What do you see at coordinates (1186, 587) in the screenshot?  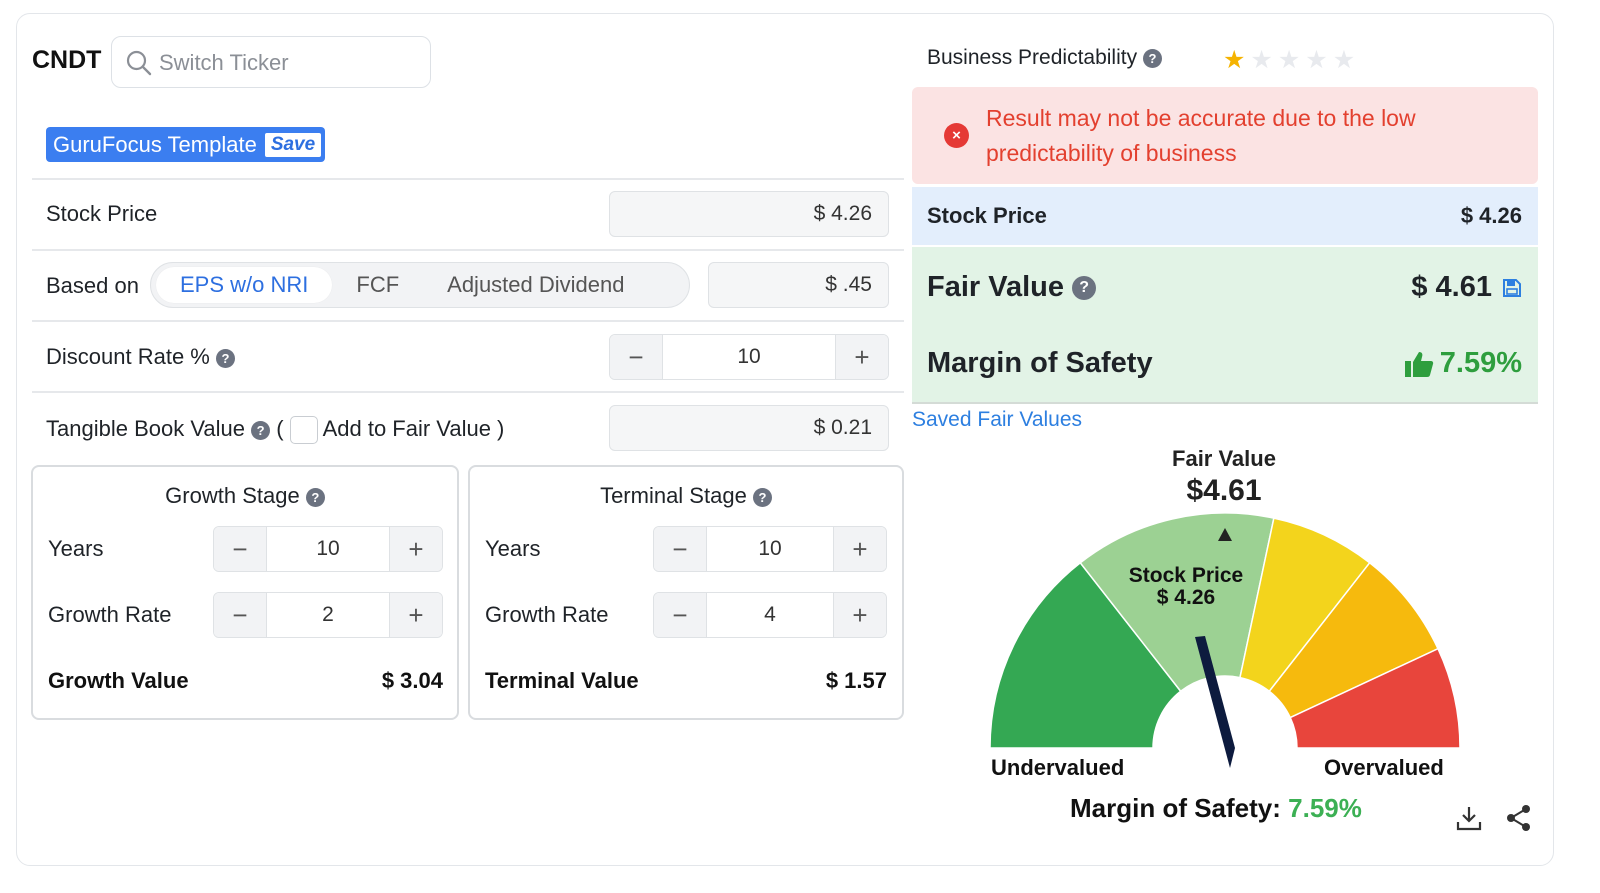 I see `gauge-stock-price: Stock Price $ 4.26` at bounding box center [1186, 587].